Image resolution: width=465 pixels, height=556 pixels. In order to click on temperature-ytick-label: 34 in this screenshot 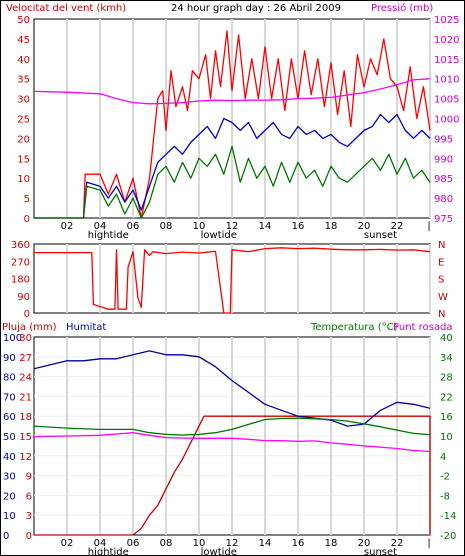, I will do `click(446, 358)`.